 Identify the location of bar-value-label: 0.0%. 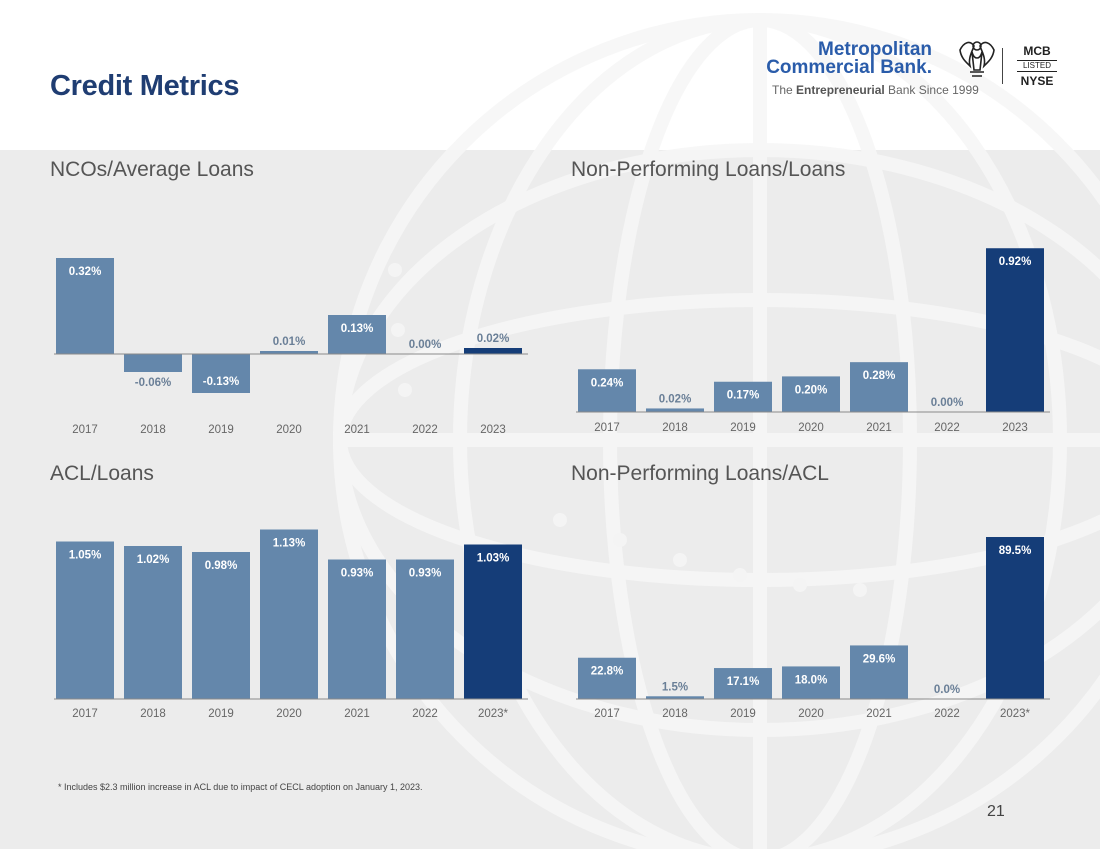
(947, 690).